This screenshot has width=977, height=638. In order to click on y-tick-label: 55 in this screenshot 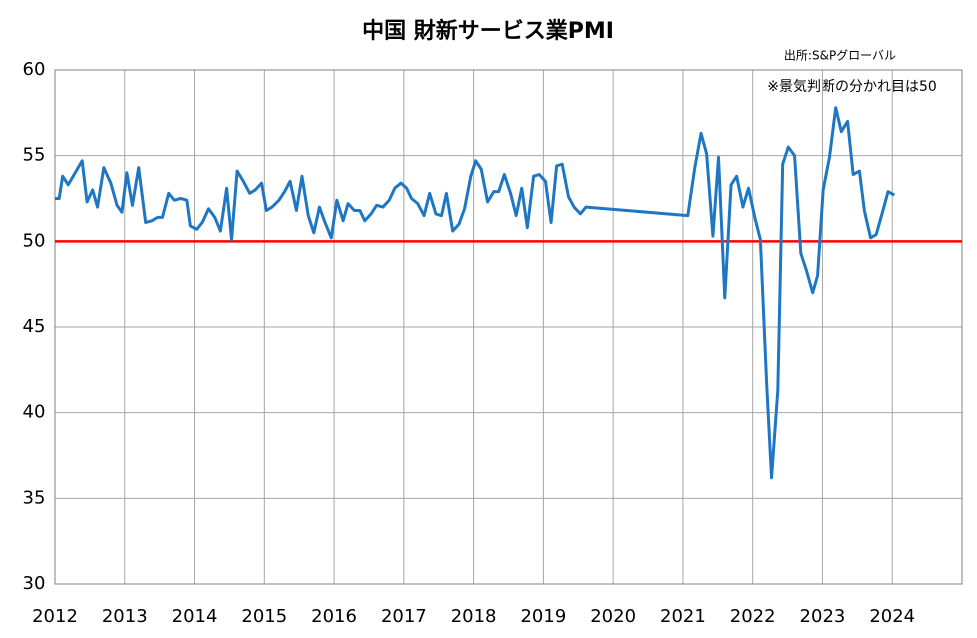, I will do `click(34, 155)`.